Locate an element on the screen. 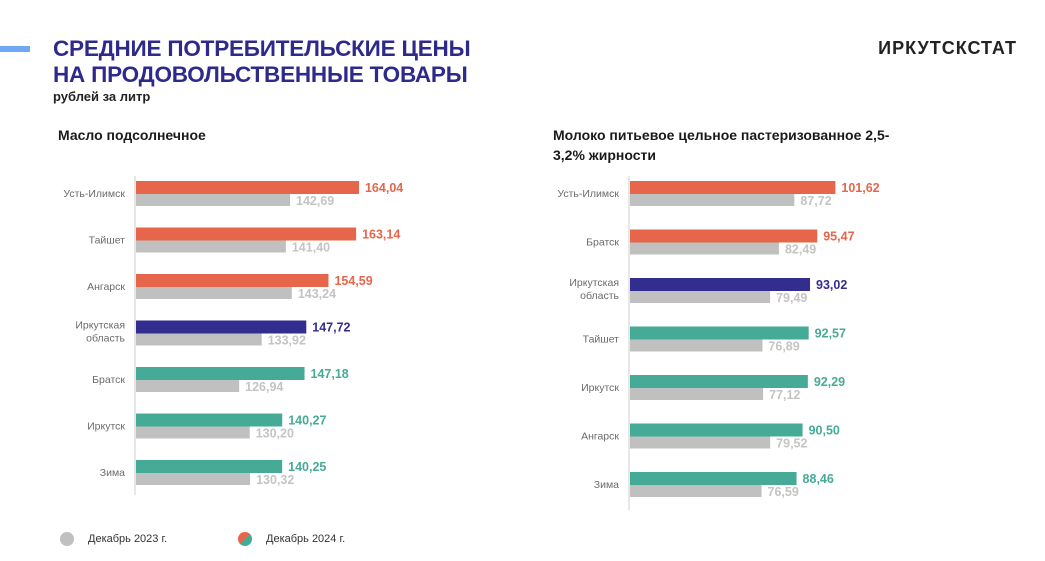  value-label-2024: 147,18 is located at coordinates (330, 374).